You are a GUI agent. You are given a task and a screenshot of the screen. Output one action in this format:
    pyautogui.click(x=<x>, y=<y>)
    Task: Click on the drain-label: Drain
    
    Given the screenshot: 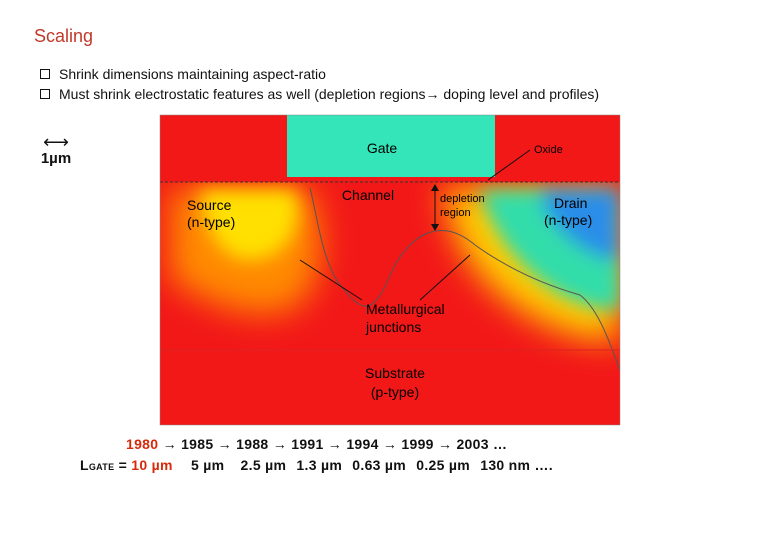 What is the action you would take?
    pyautogui.click(x=570, y=203)
    